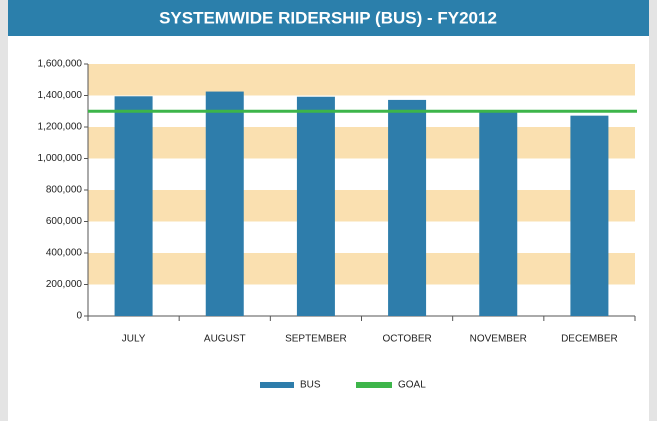 The width and height of the screenshot is (657, 421). I want to click on y-tick-label: 1,000,000, so click(60, 158).